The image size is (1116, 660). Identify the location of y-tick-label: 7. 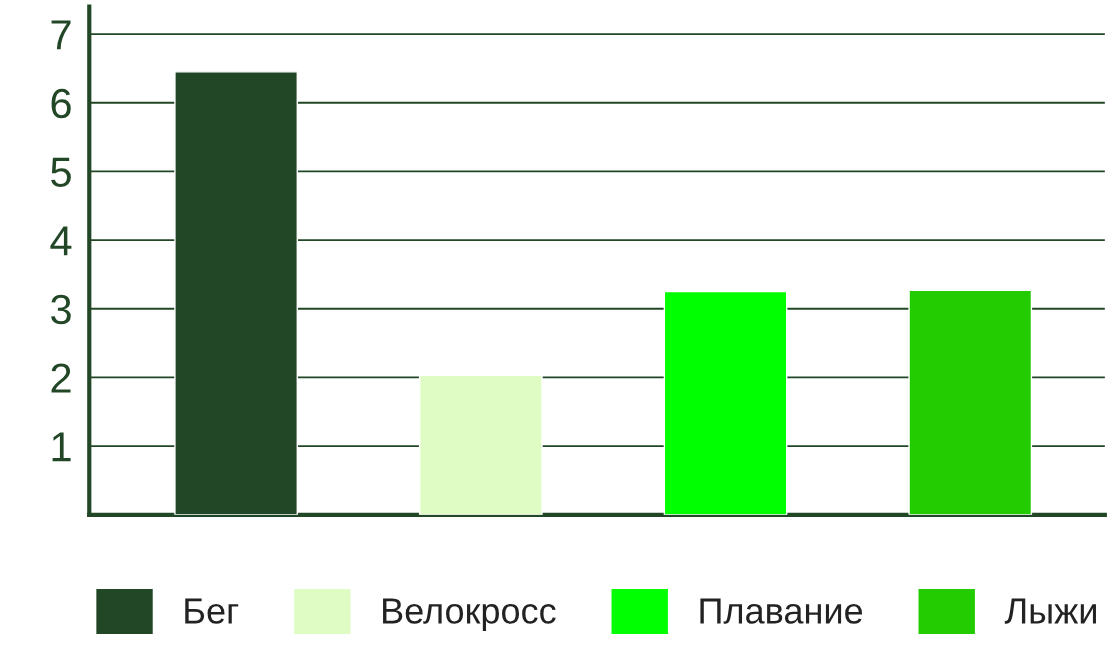
(61, 35).